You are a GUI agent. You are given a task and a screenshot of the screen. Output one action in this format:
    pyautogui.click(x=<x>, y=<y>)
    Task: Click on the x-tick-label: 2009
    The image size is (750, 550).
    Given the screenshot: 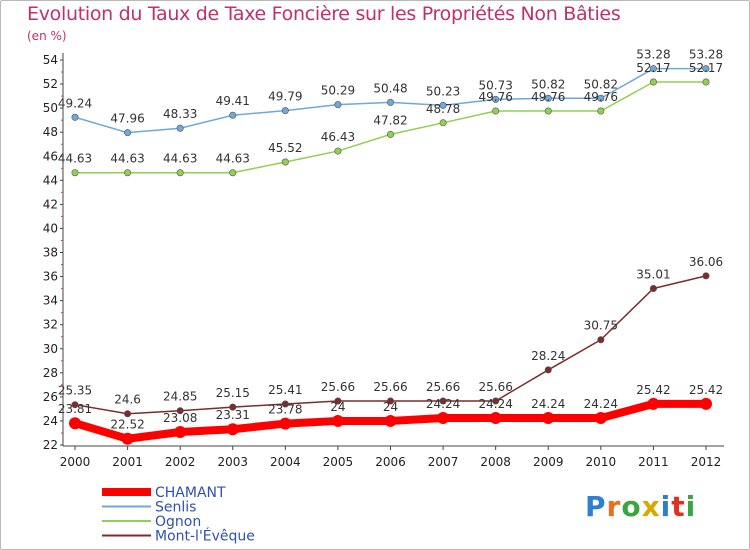 What is the action you would take?
    pyautogui.click(x=548, y=462)
    